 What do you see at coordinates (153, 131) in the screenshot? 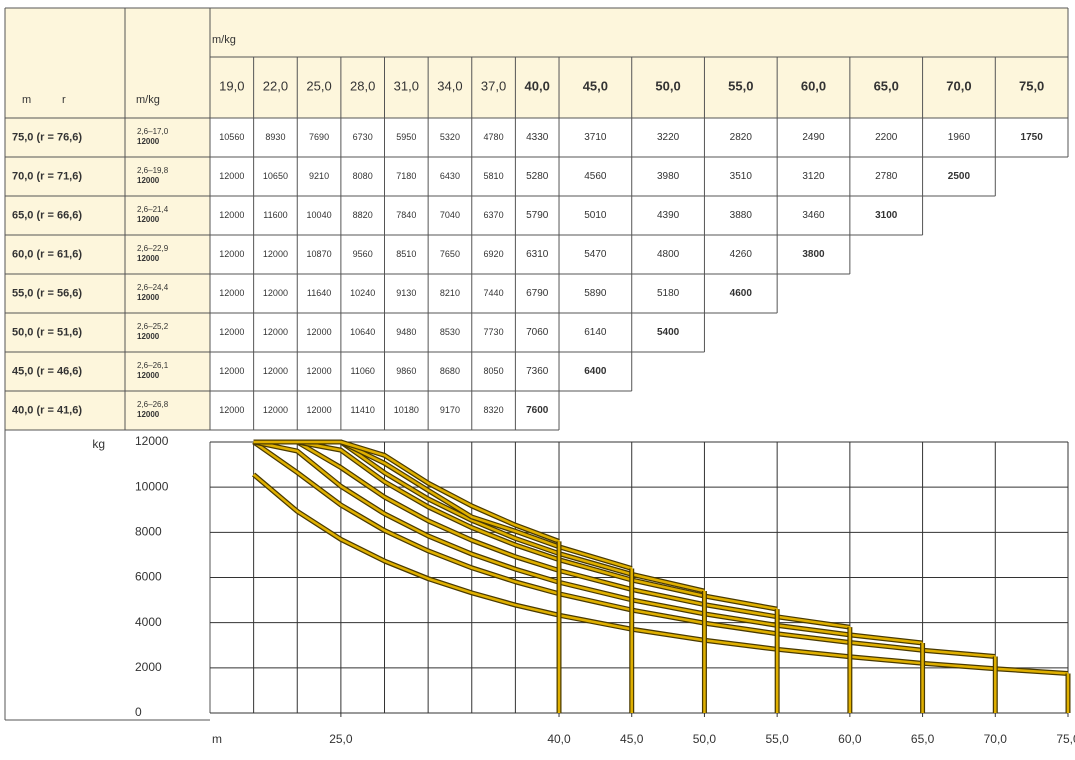
I see `radius-range: 2,6–17,0` at bounding box center [153, 131].